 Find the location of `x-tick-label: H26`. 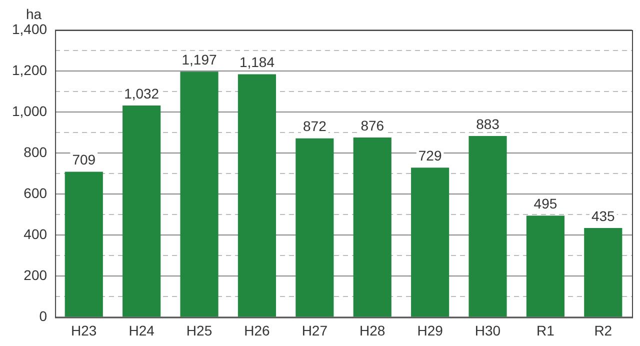

x-tick-label: H26 is located at coordinates (257, 330).